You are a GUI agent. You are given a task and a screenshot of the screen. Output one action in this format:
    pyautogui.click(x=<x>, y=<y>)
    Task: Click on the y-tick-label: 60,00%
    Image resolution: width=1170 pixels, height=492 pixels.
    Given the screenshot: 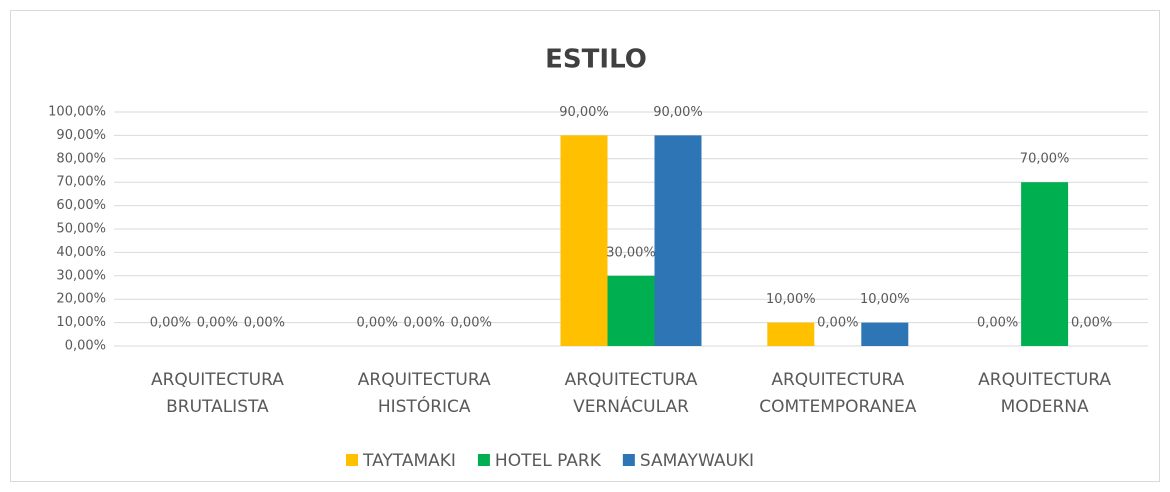 What is the action you would take?
    pyautogui.click(x=81, y=205)
    